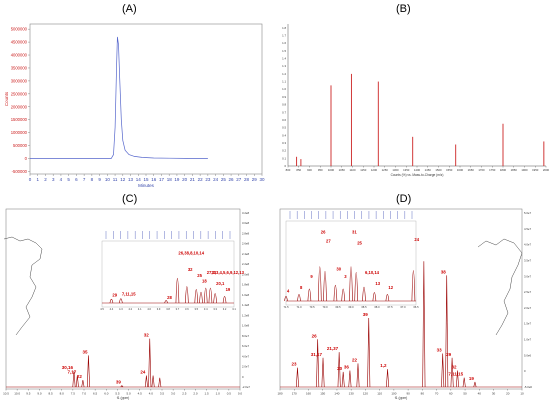 The image size is (550, 402). I want to click on x-tick-label: 110, so click(379, 394).